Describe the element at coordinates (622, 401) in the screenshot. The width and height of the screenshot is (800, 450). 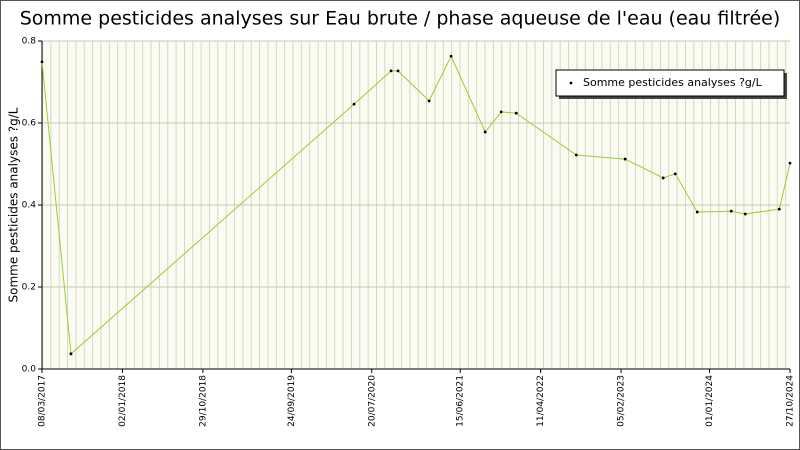
I see `x-tick-label: 05/02/2023` at that location.